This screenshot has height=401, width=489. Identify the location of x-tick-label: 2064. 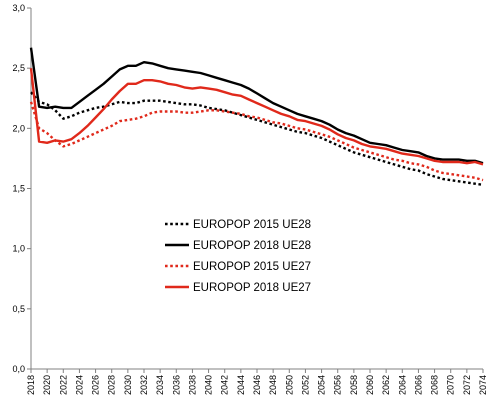
(402, 385).